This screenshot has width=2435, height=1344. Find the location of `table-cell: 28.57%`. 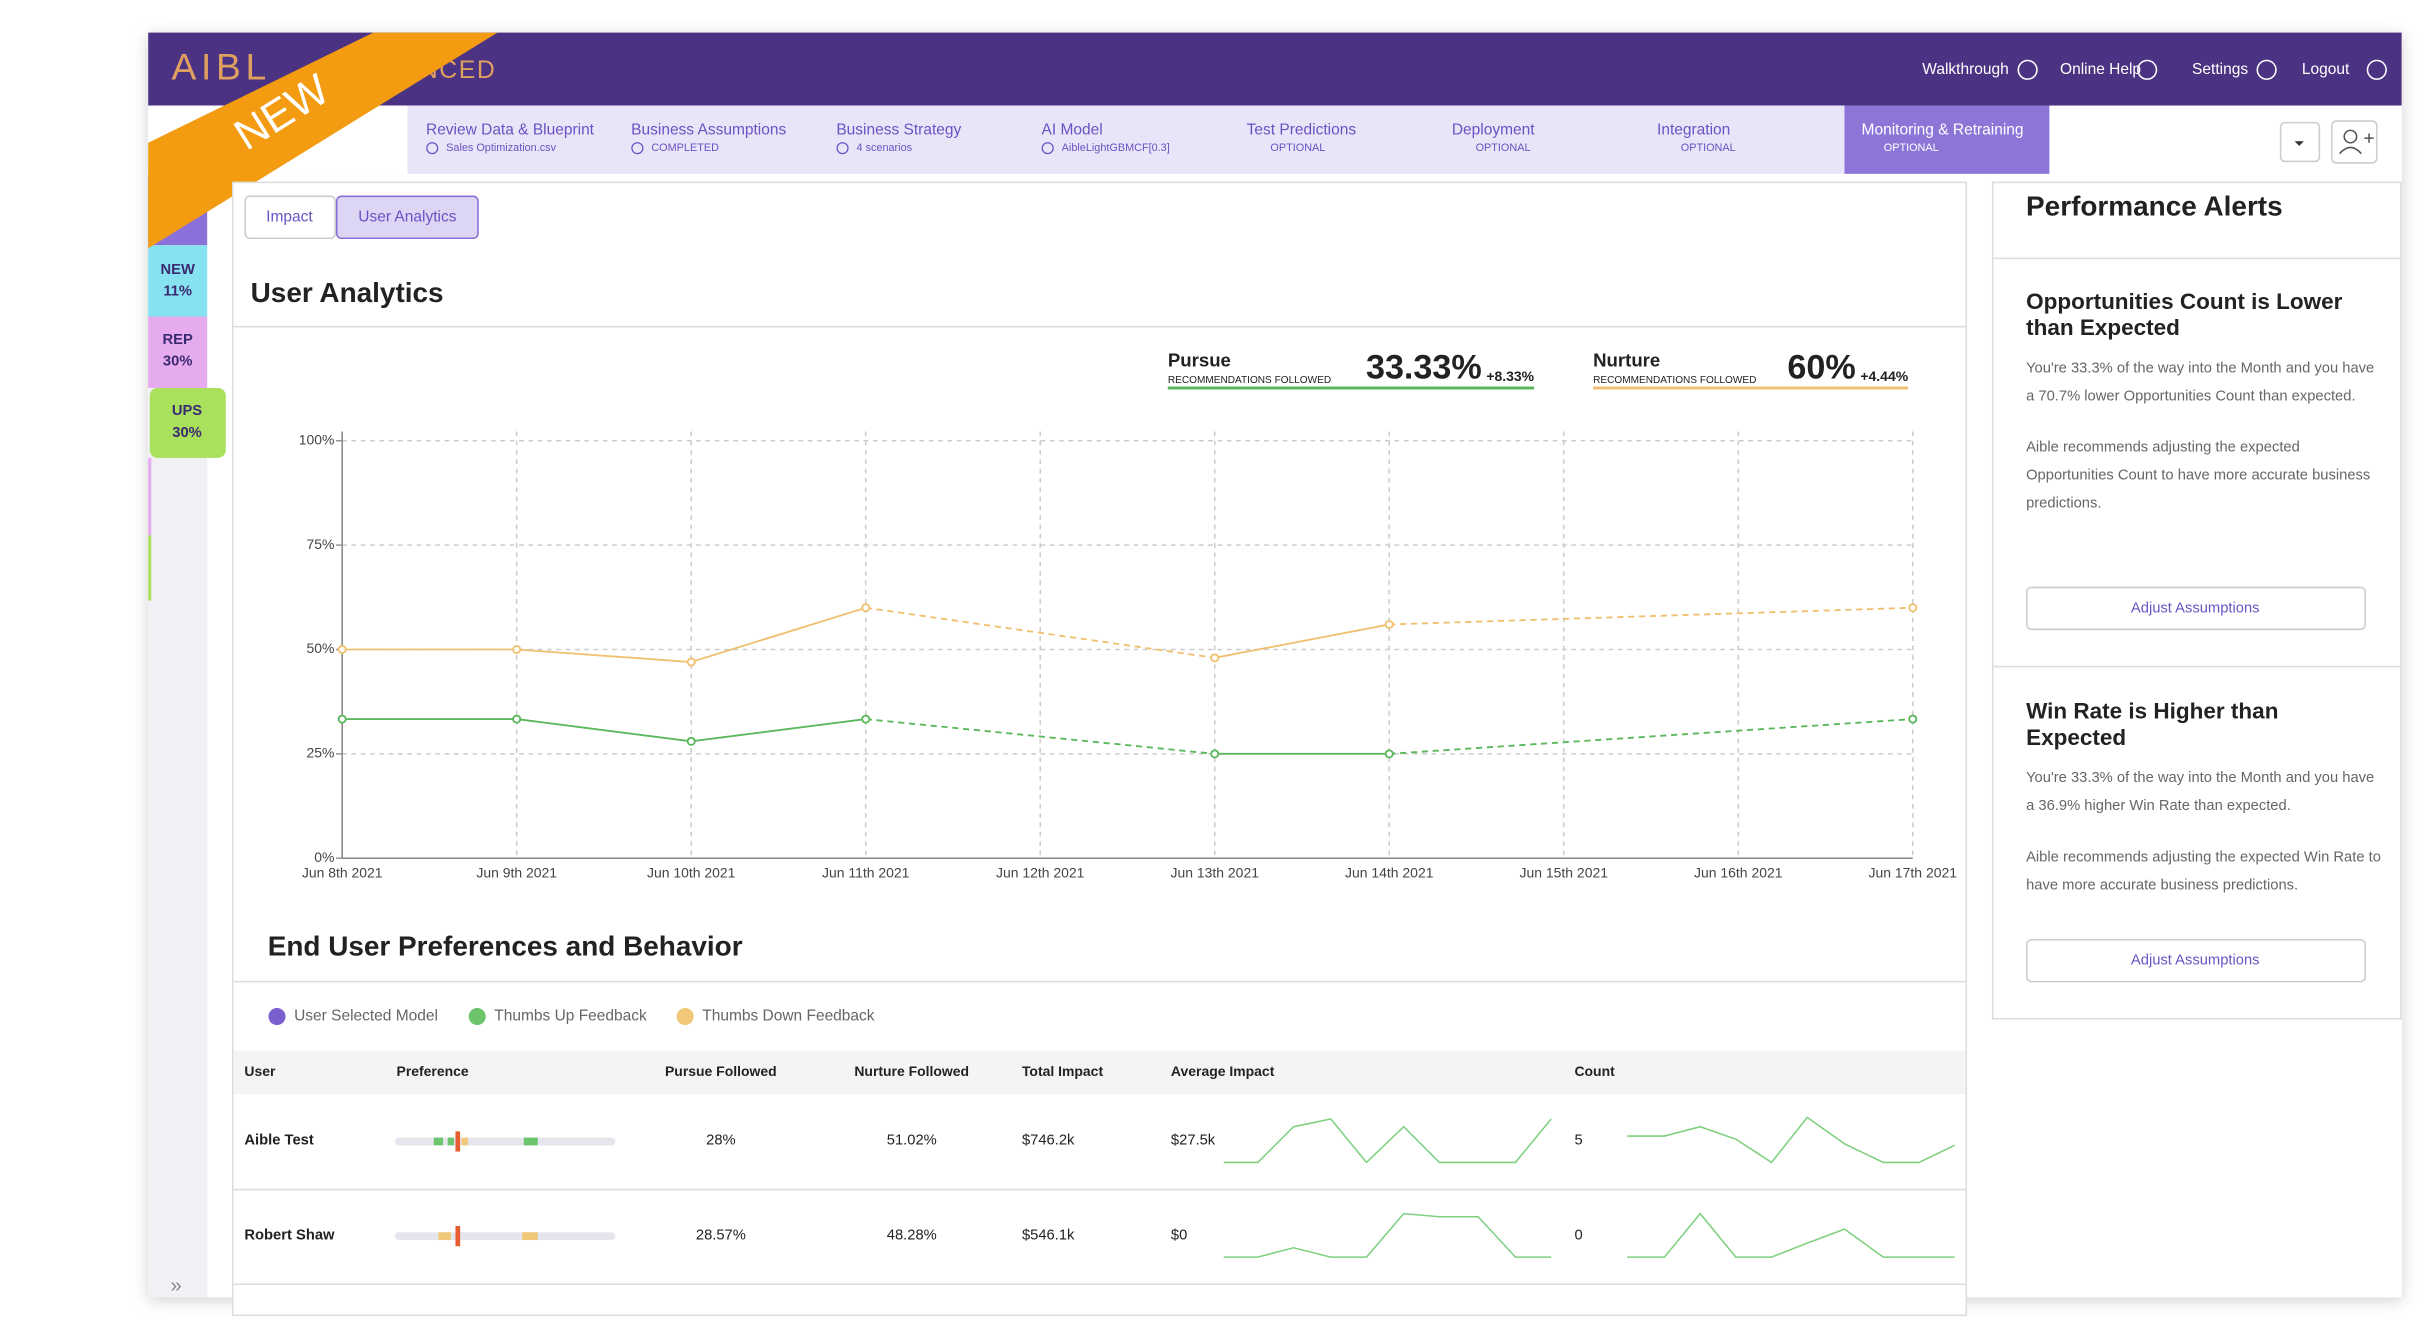

table-cell: 28.57% is located at coordinates (721, 1235).